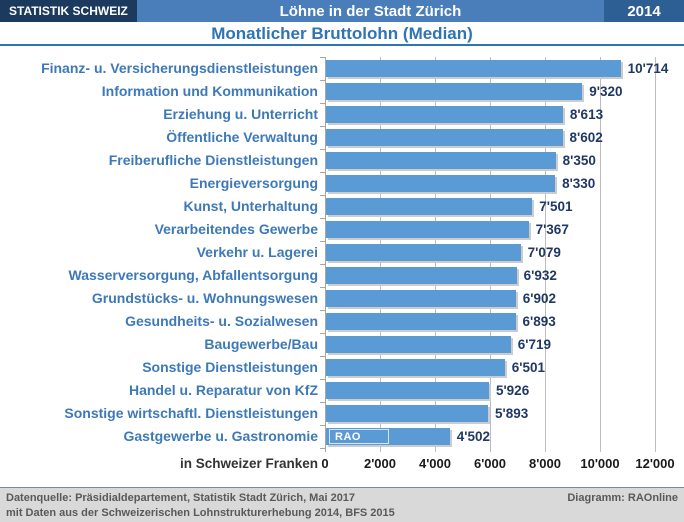 The height and width of the screenshot is (522, 684). What do you see at coordinates (359, 436) in the screenshot?
I see `rao-watermark: RAO` at bounding box center [359, 436].